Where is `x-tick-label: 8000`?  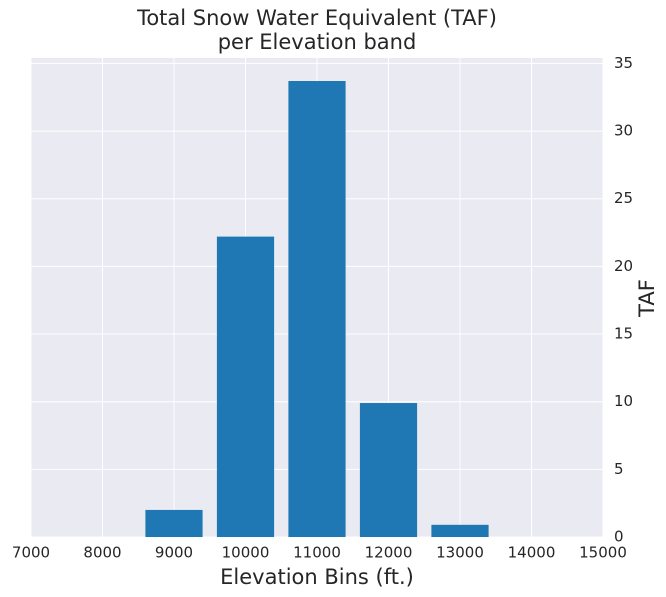 x-tick-label: 8000 is located at coordinates (102, 553).